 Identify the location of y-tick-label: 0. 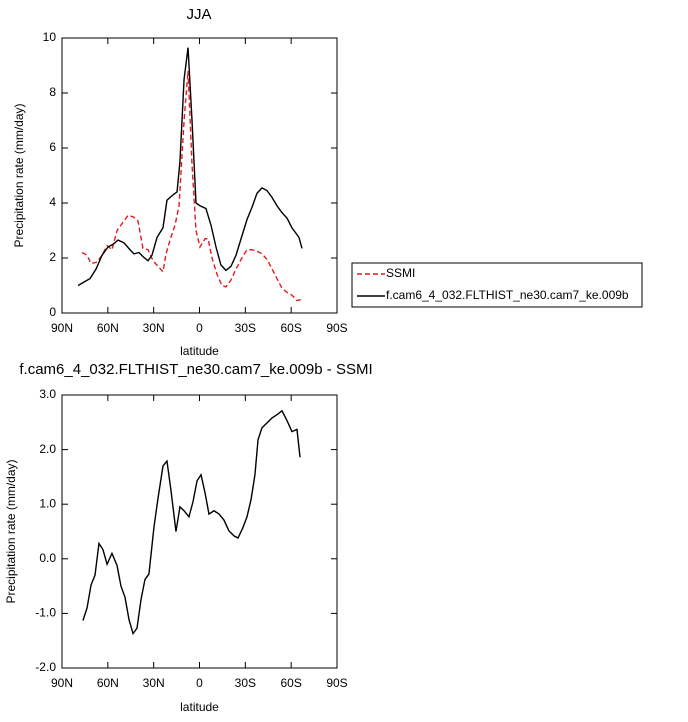
(52, 312).